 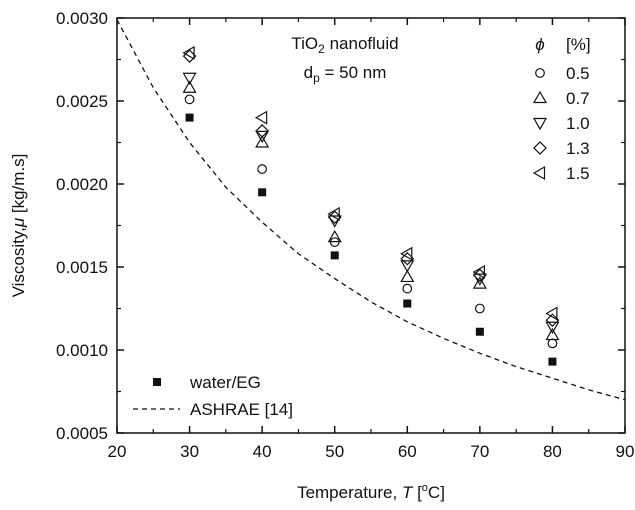 What do you see at coordinates (344, 45) in the screenshot?
I see `nanofluid-annotation: TiO2 nanofluid` at bounding box center [344, 45].